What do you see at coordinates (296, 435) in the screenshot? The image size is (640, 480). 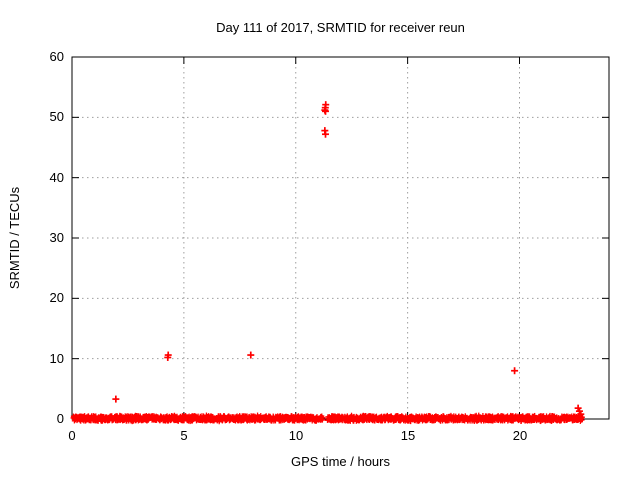 I see `x-tick-label: 10` at bounding box center [296, 435].